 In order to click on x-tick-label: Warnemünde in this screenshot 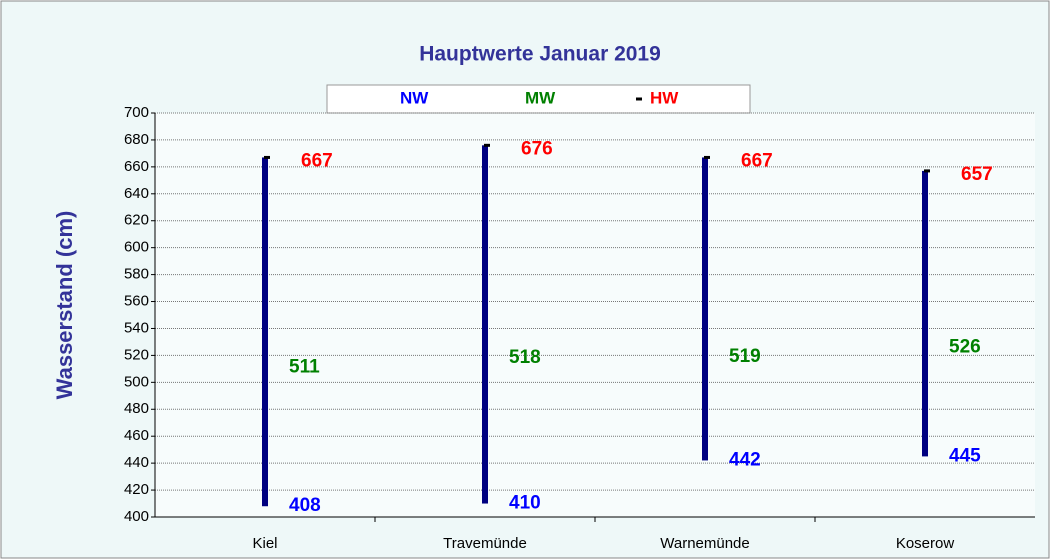, I will do `click(705, 543)`.